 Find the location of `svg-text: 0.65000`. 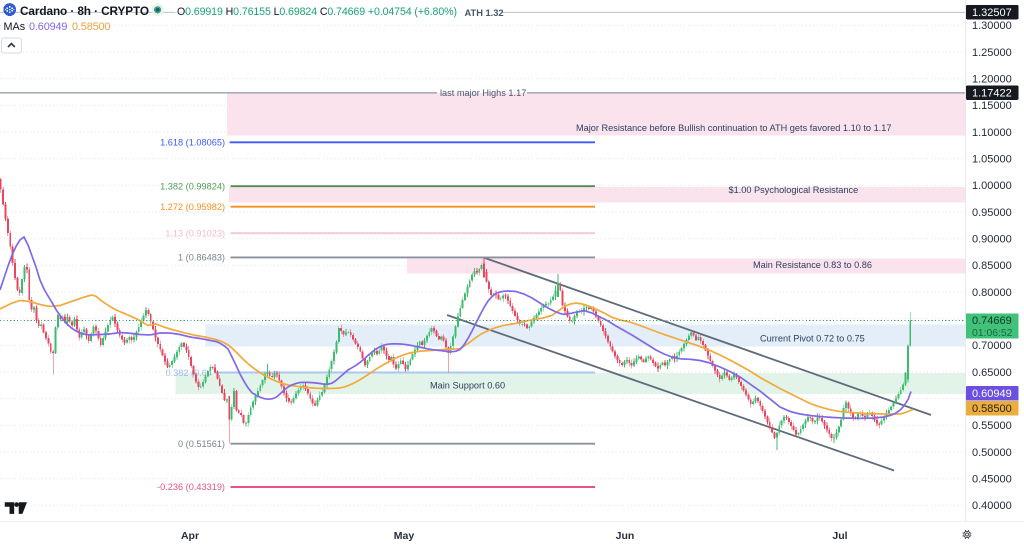

svg-text: 0.65000 is located at coordinates (992, 373).